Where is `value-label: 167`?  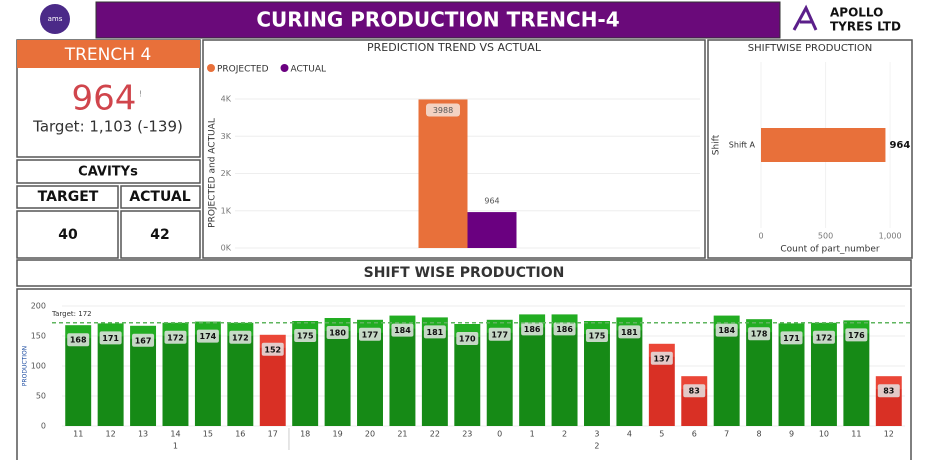 value-label: 167 is located at coordinates (143, 340).